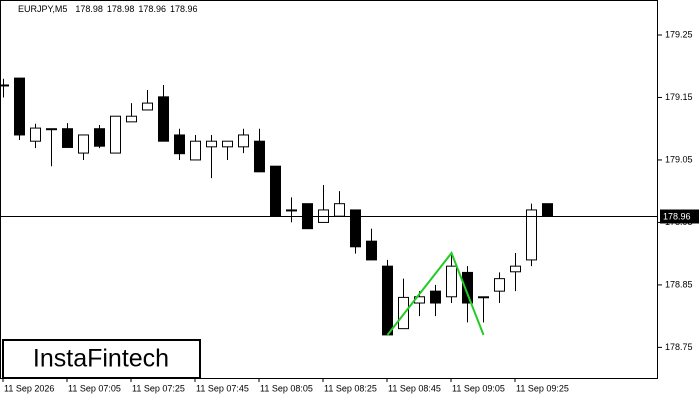  I want to click on header: EURJPY,M5 178.98 178.98 178.96 178.96, so click(107, 9).